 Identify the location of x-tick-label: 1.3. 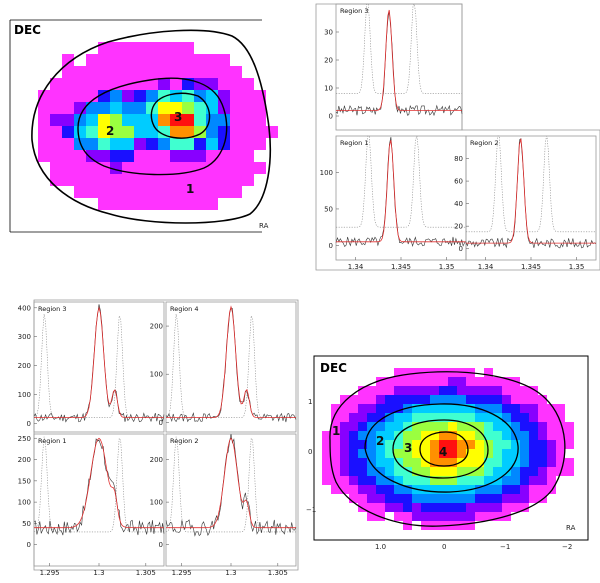
(230, 573).